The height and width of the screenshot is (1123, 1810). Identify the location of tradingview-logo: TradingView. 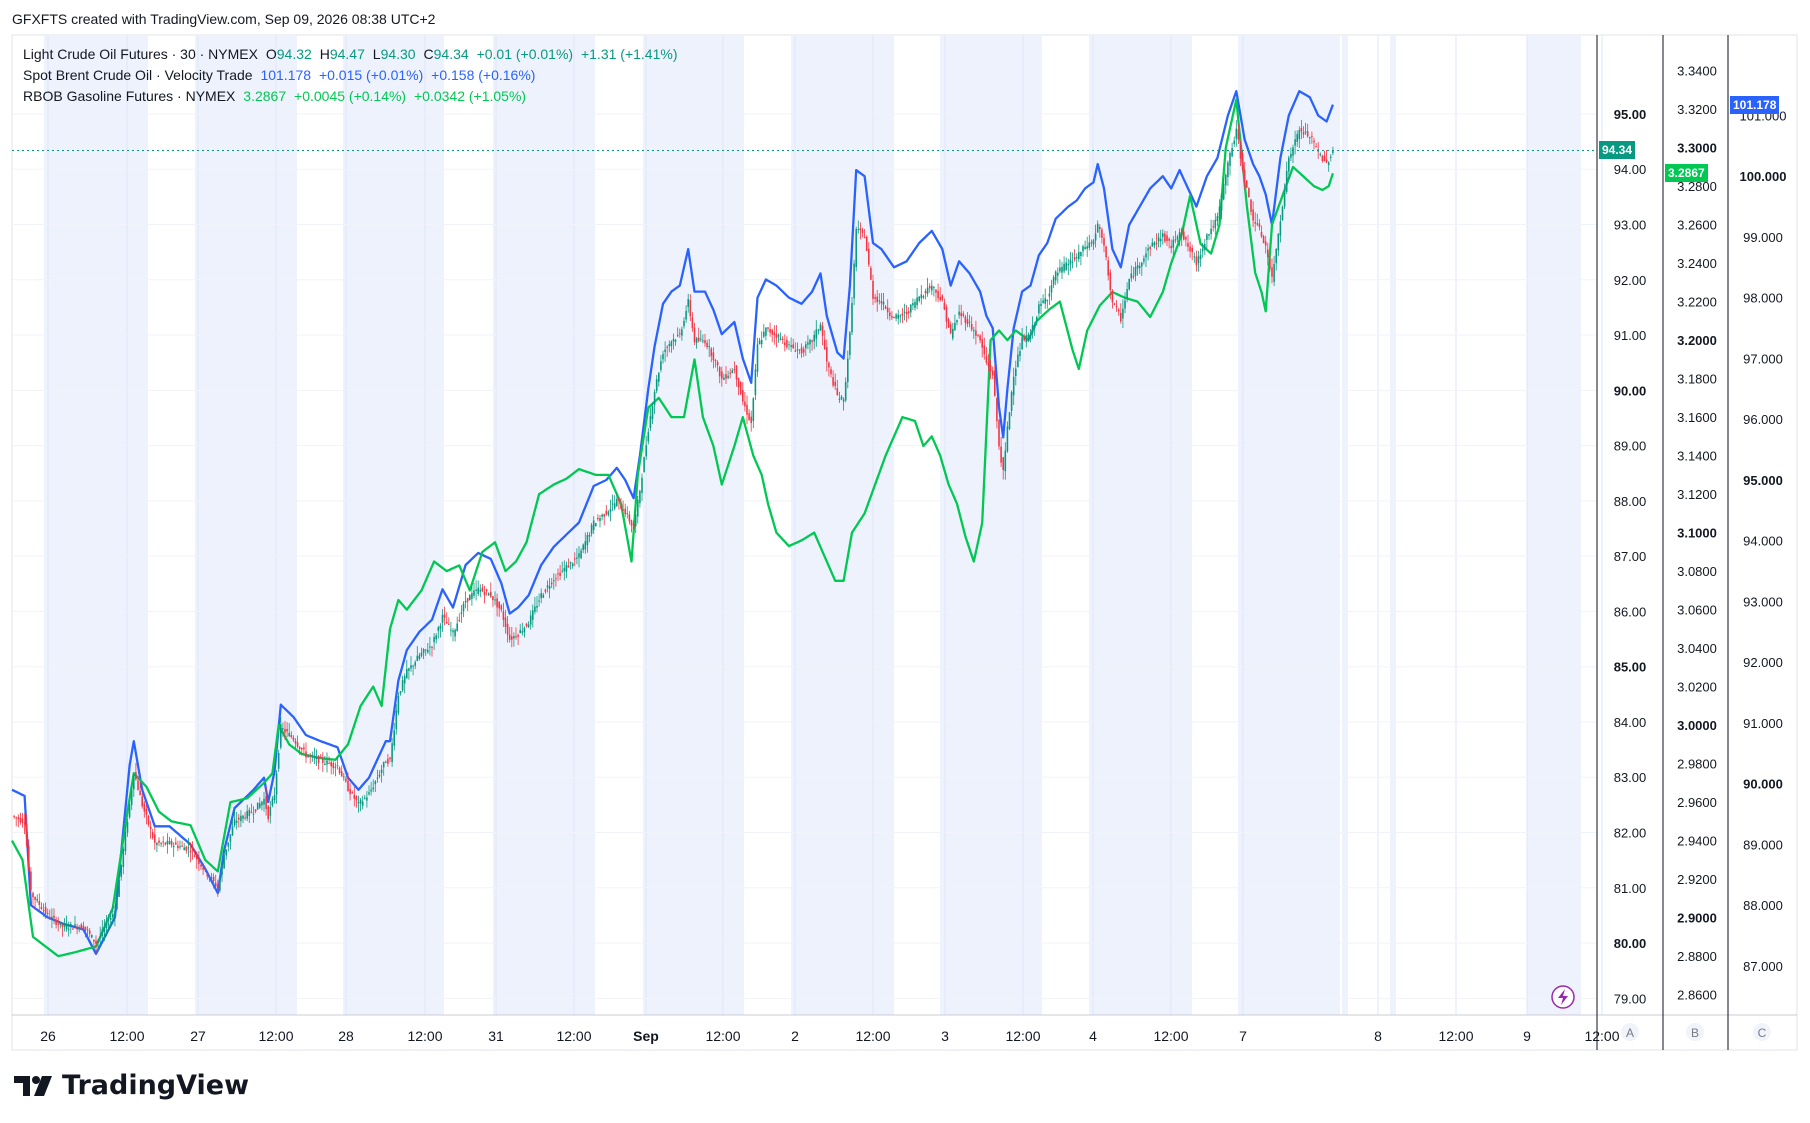
(131, 1085).